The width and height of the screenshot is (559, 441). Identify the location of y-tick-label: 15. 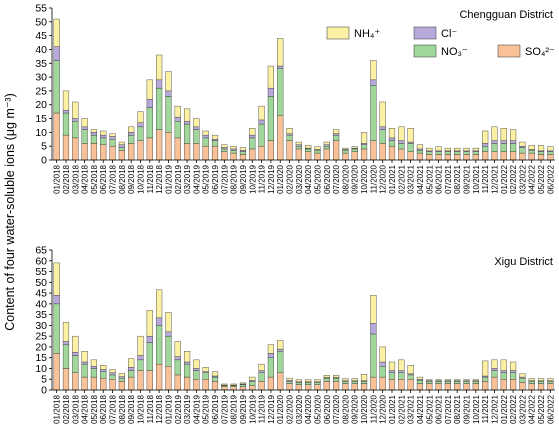
(41, 358).